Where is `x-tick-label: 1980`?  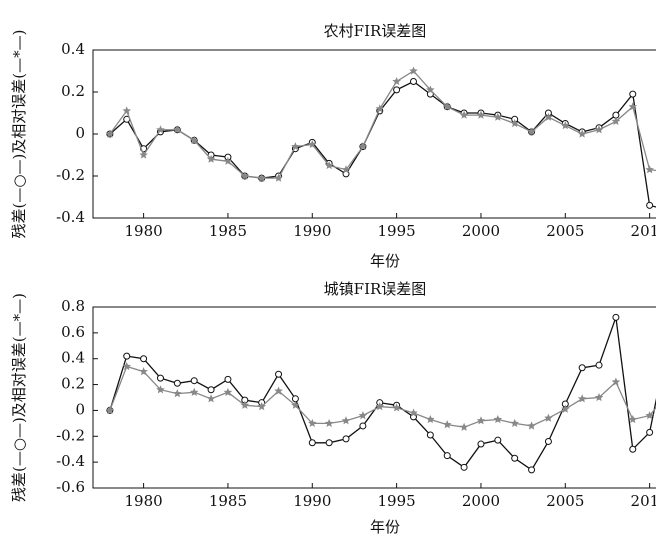
x-tick-label: 1980 is located at coordinates (144, 231).